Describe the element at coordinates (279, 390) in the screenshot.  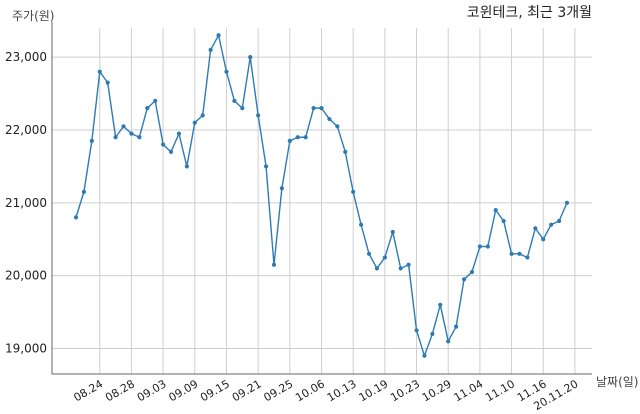
I see `x-tick-label: 09.25` at that location.